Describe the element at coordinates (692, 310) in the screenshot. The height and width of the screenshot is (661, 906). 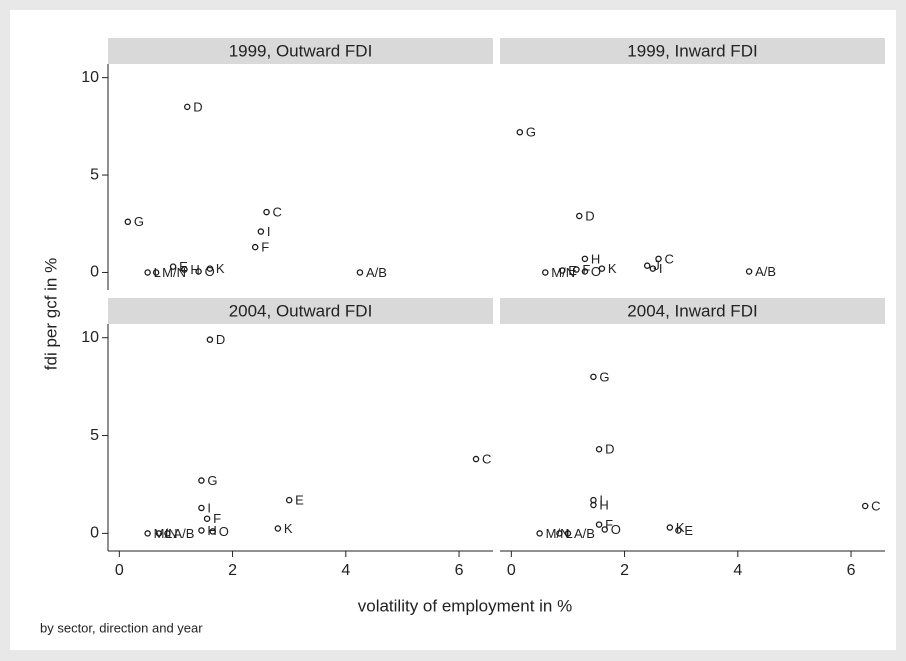
I see `panel-title: 2004, Inward FDI` at that location.